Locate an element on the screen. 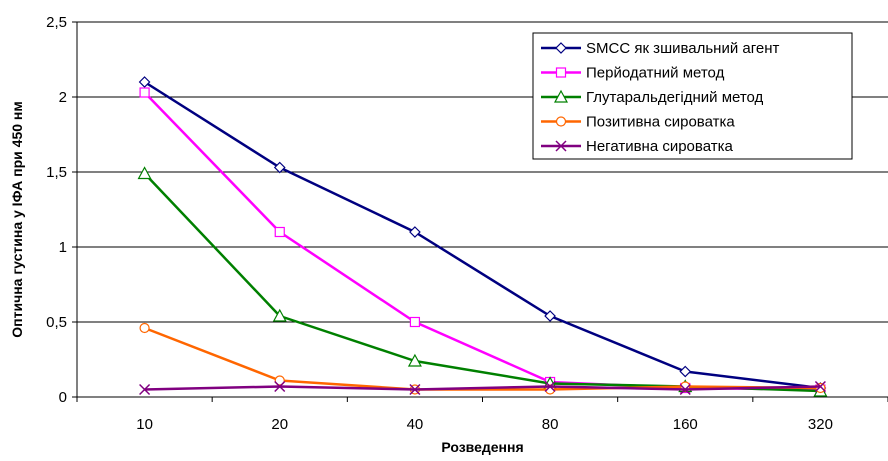 Image resolution: width=888 pixels, height=461 pixels. legend-item: Глутаральдегідний метод is located at coordinates (652, 97).